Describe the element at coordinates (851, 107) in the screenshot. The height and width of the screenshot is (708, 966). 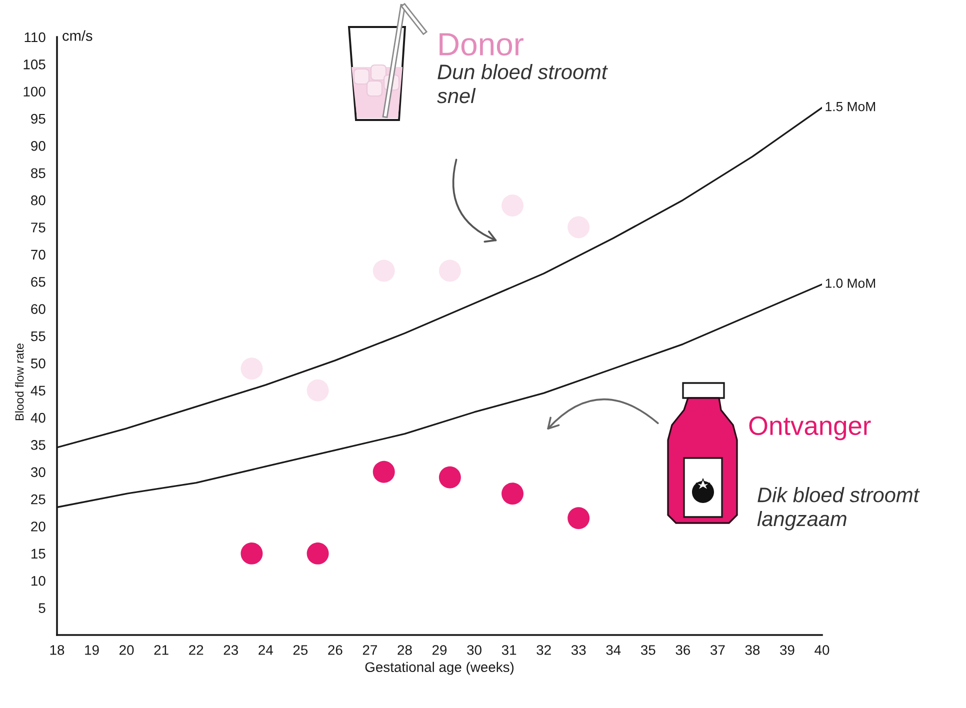
I see `series-label: 1.5 MoM` at that location.